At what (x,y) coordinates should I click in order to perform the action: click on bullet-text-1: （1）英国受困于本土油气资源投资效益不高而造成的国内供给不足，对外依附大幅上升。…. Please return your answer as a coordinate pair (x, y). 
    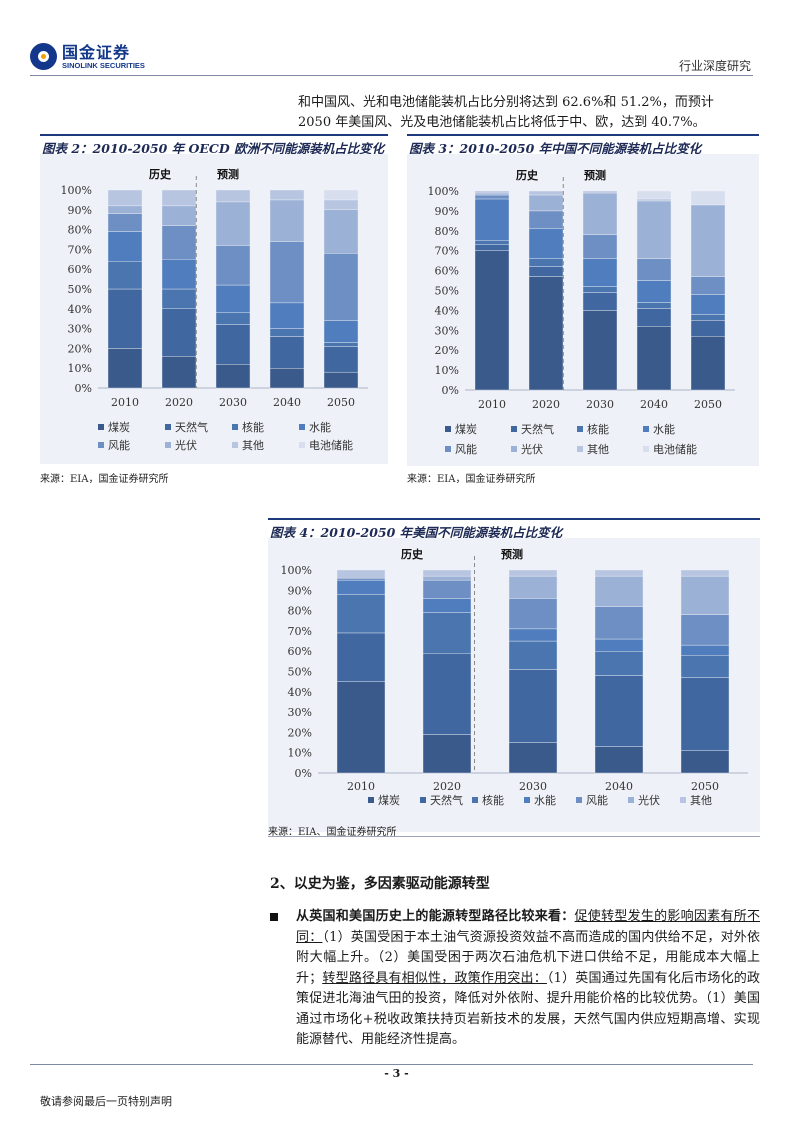
    Looking at the image, I should click on (528, 957).